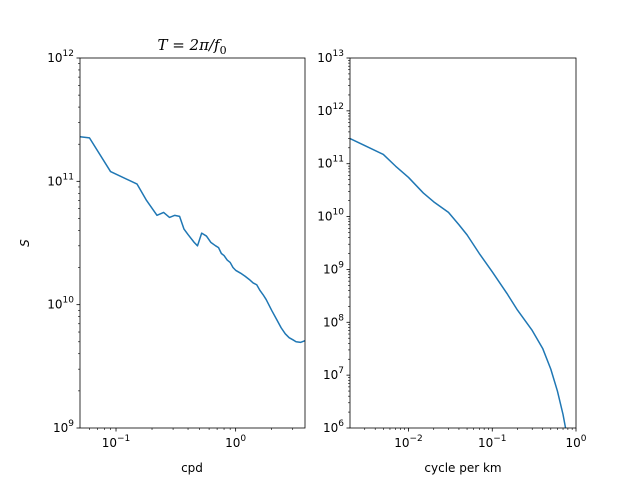 Image resolution: width=640 pixels, height=480 pixels. Describe the element at coordinates (333, 321) in the screenshot. I see `right-y-tick-label: 10⁸` at that location.